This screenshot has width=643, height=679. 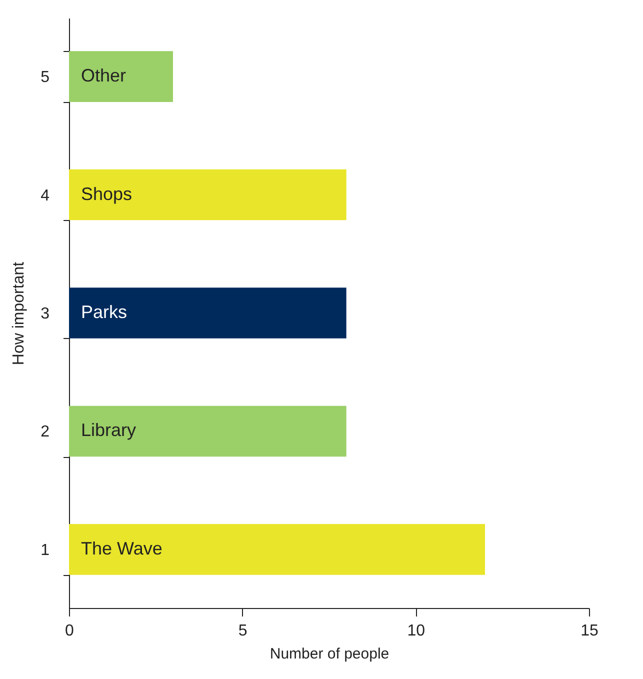 What do you see at coordinates (104, 312) in the screenshot?
I see `annotation: Parks` at bounding box center [104, 312].